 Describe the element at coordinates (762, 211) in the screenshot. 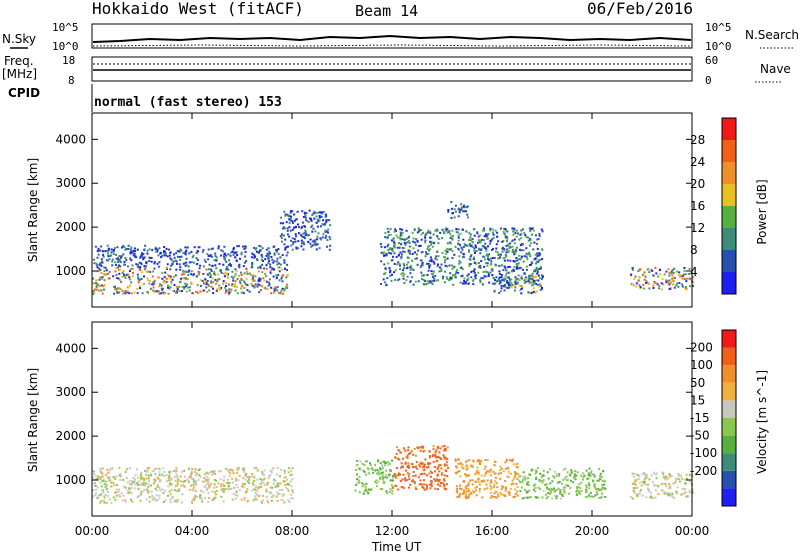

I see `power-colorbar-label: Power [dB]` at that location.